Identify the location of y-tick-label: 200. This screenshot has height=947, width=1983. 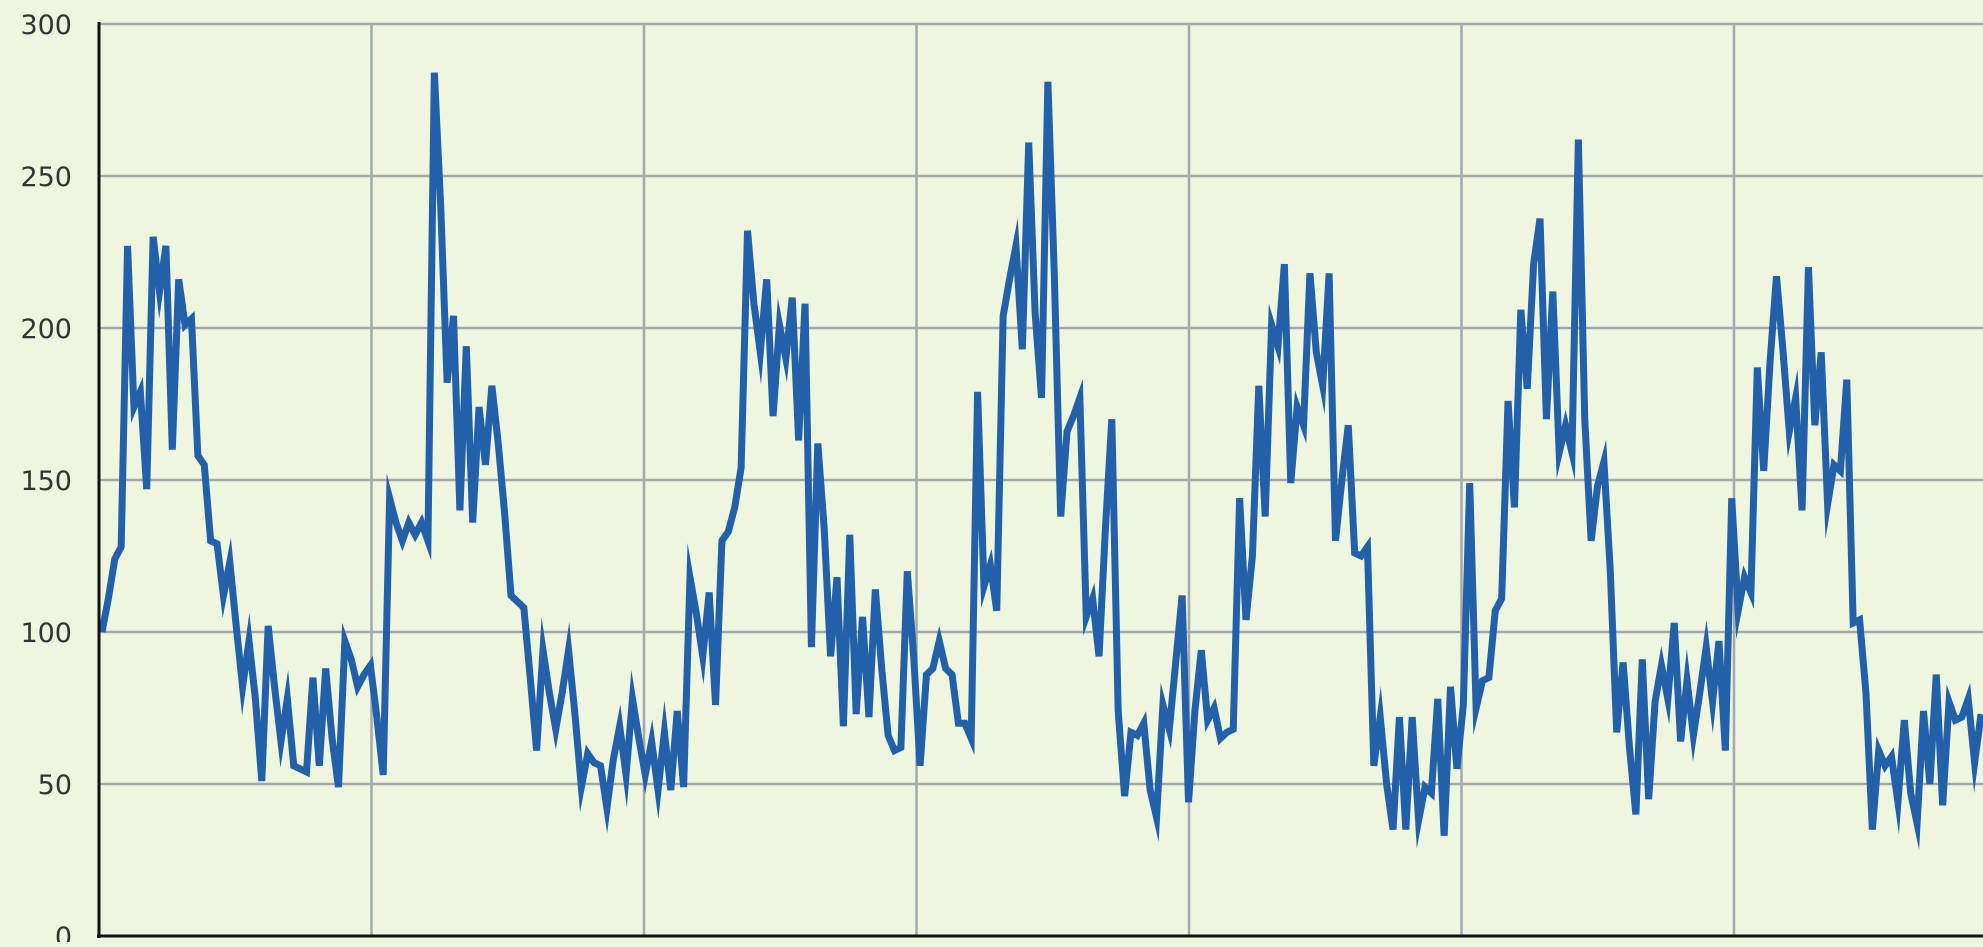
(46, 329).